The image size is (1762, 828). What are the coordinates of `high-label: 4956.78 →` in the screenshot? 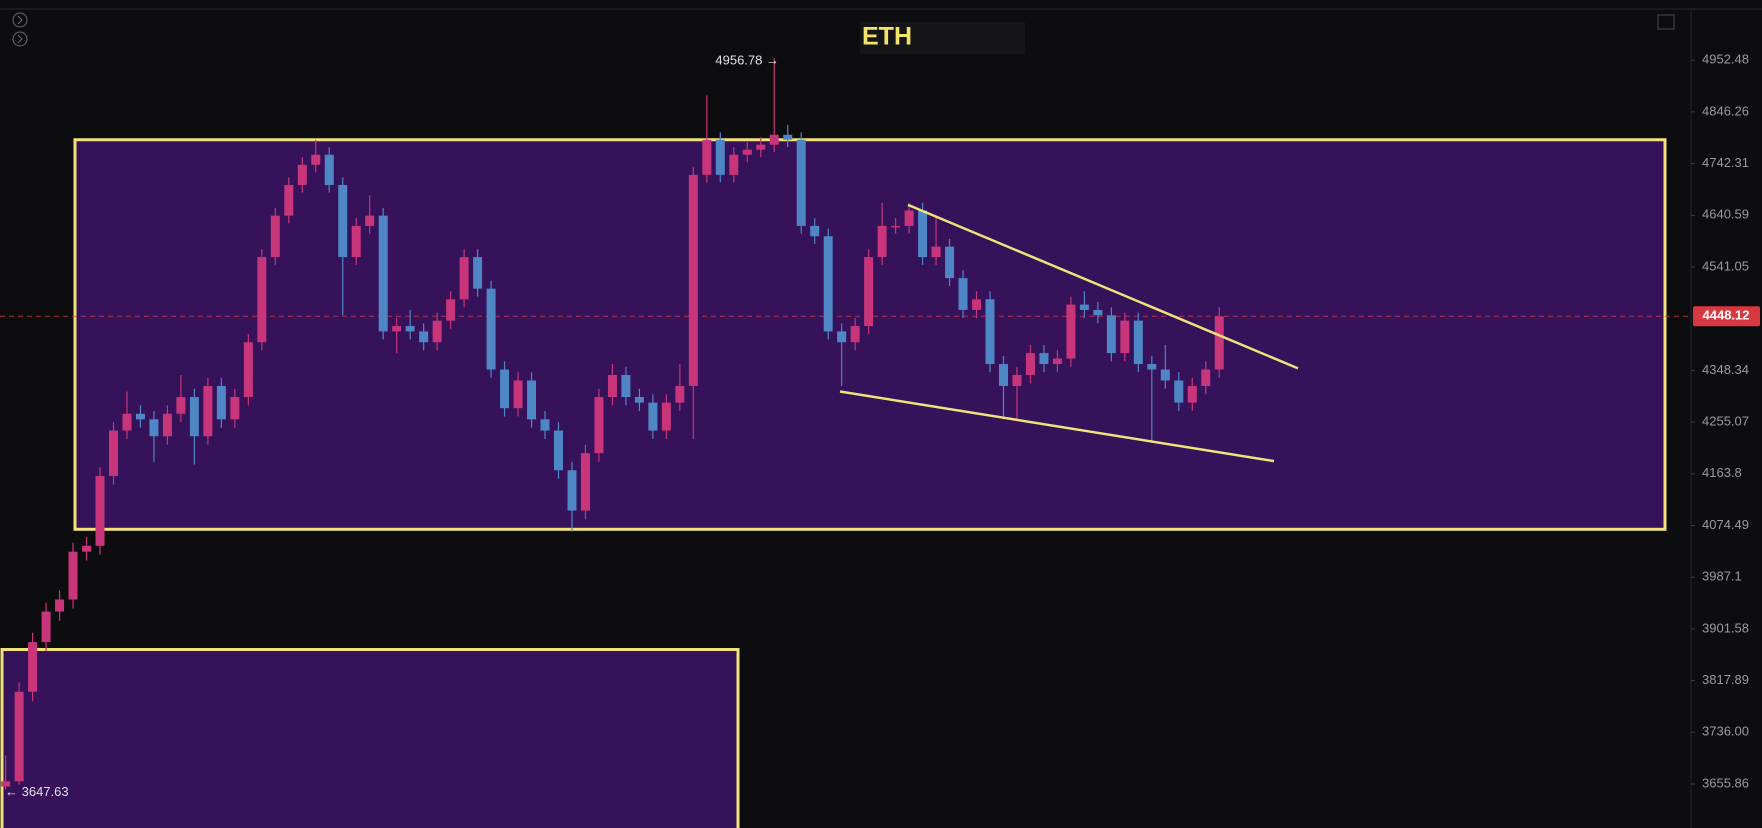 It's located at (747, 60).